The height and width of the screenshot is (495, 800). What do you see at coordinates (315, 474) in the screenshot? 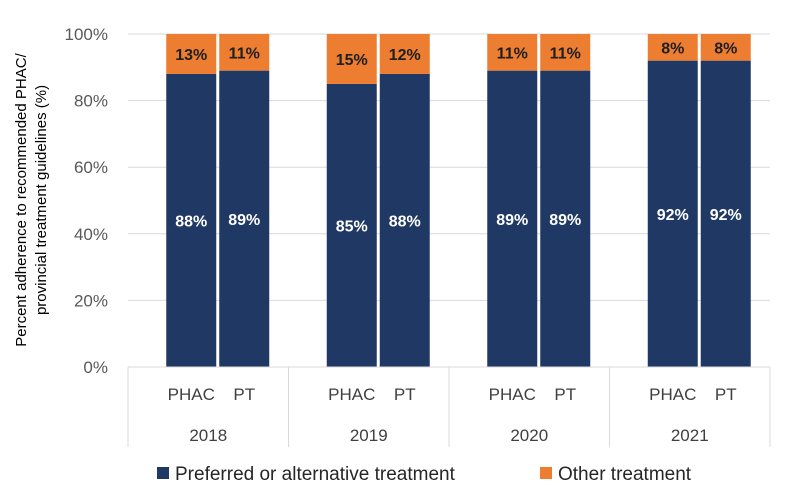
I see `legend-label-preferred: Preferred or alternative treatment` at bounding box center [315, 474].